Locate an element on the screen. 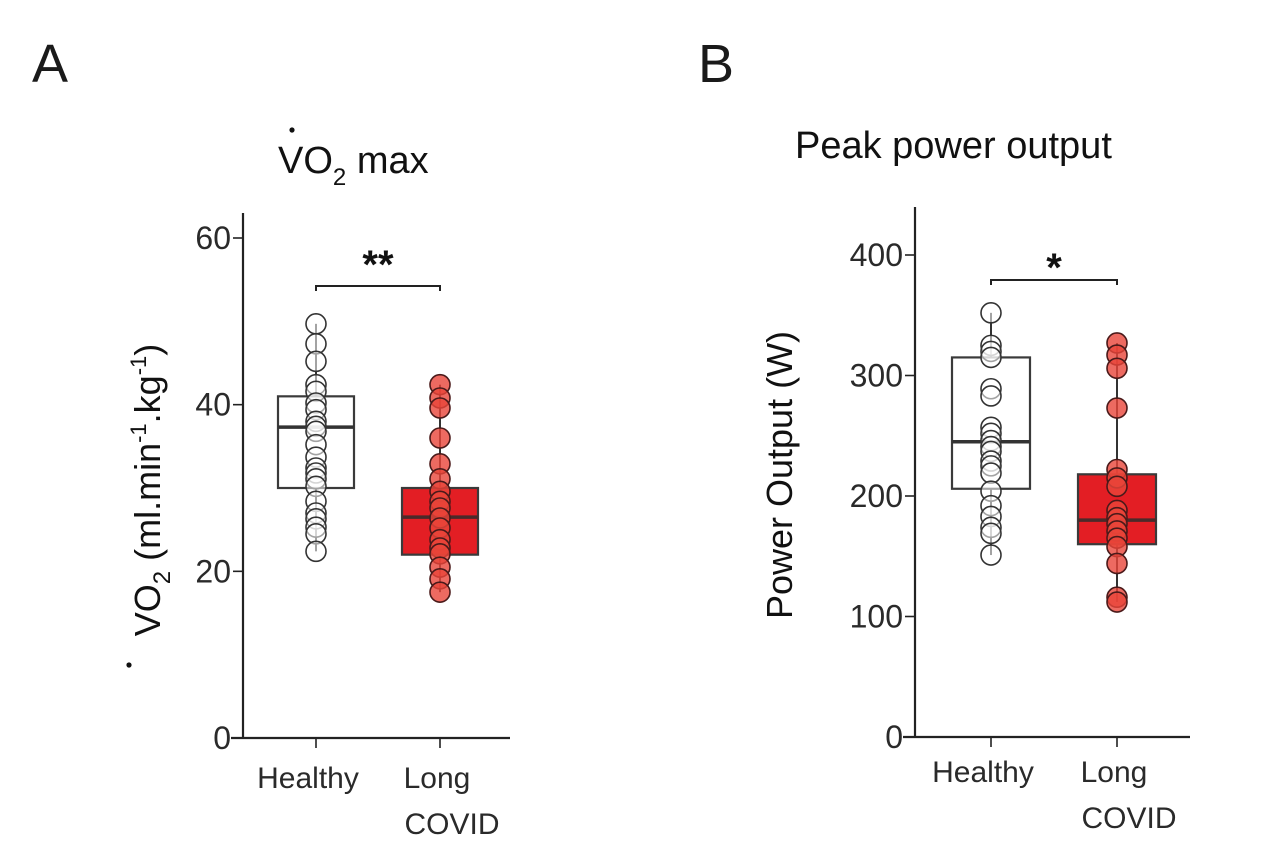 The height and width of the screenshot is (857, 1280). ylabel-a-dot-accent is located at coordinates (129, 665).